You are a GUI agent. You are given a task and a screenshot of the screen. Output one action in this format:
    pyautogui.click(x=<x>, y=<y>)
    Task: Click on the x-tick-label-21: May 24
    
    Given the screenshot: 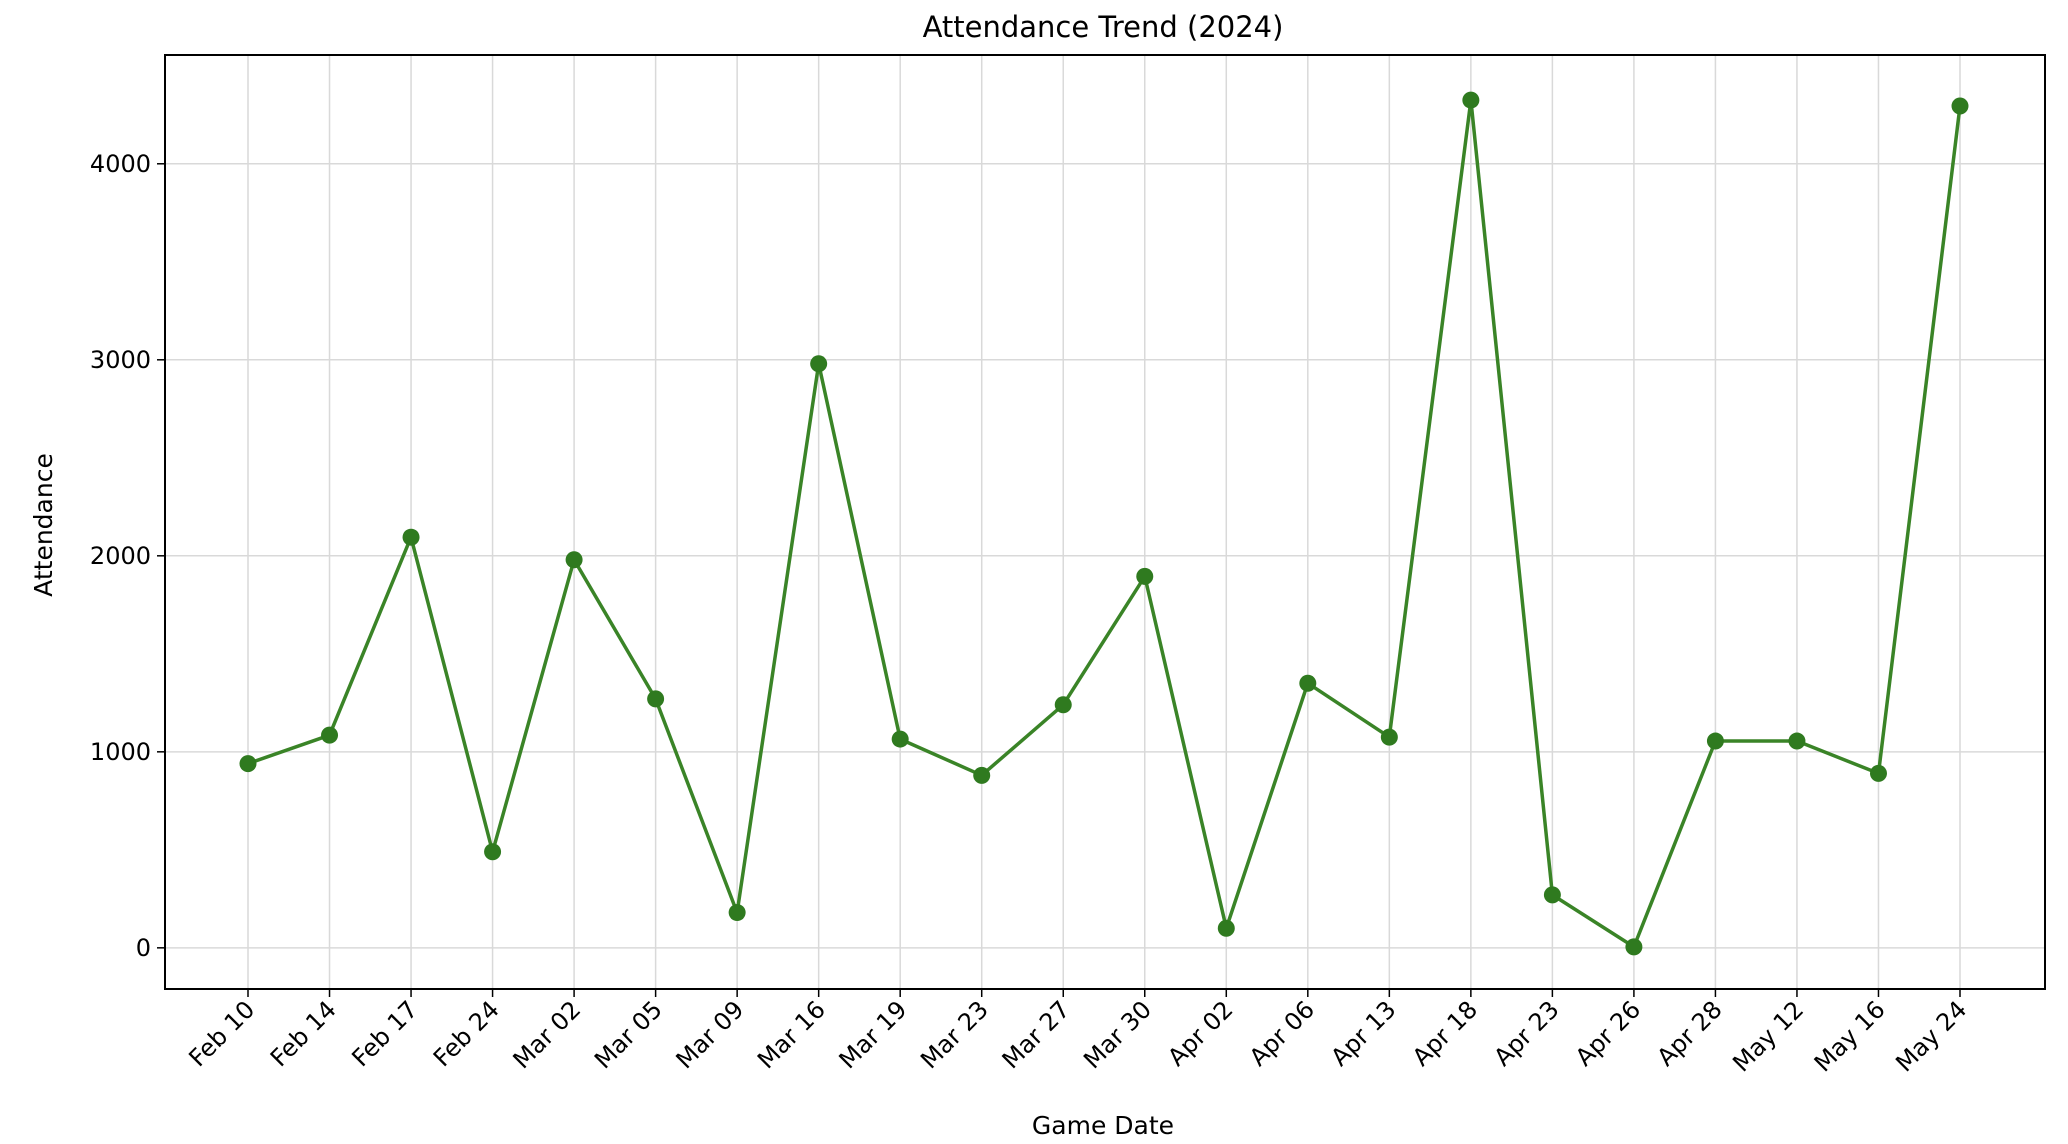 What is the action you would take?
    pyautogui.click(x=1931, y=1036)
    